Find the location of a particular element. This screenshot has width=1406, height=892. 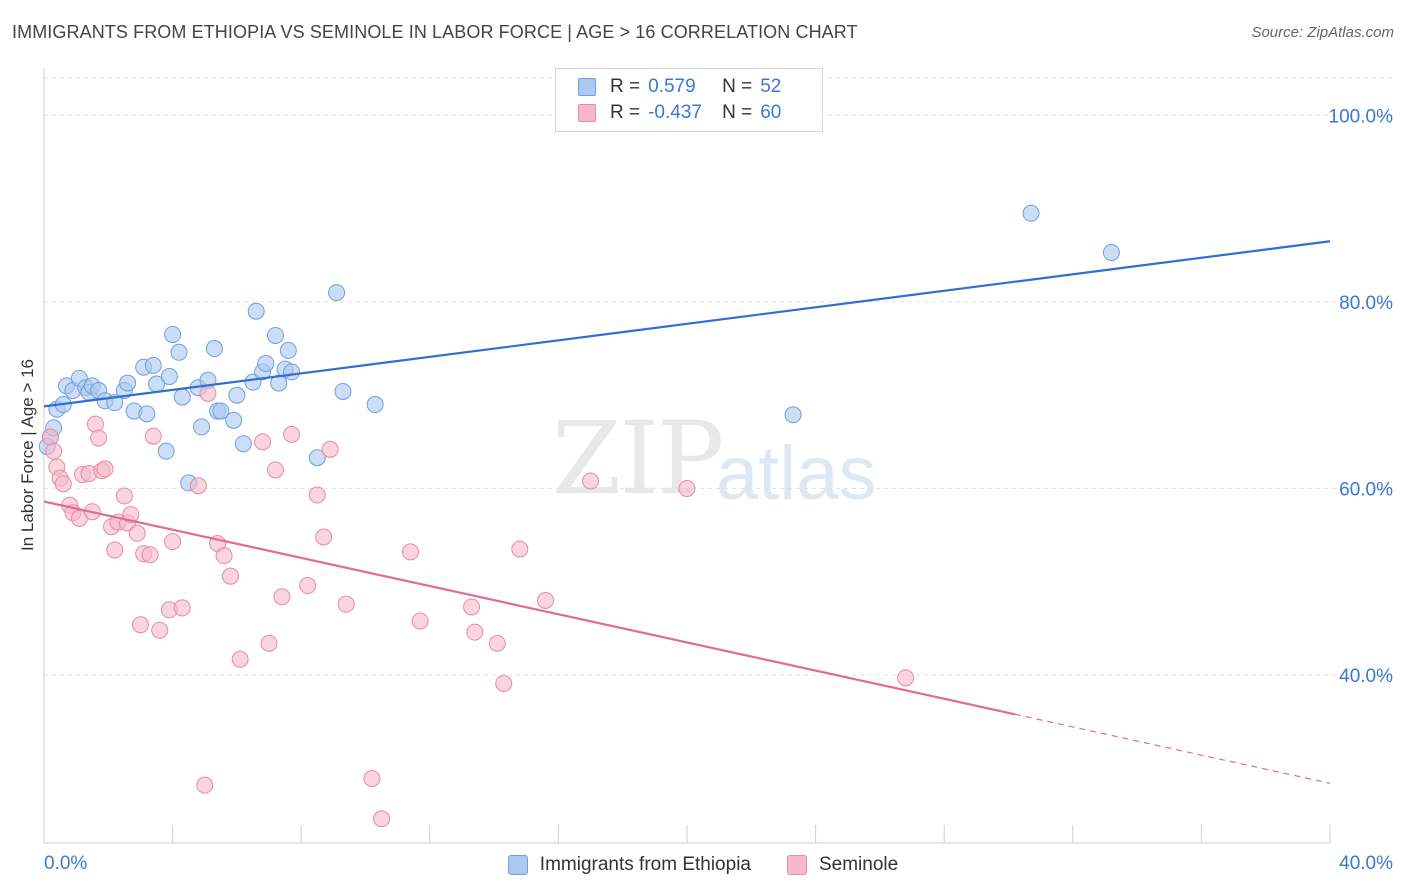

y-tick-label: 100.0% is located at coordinates (1361, 116).